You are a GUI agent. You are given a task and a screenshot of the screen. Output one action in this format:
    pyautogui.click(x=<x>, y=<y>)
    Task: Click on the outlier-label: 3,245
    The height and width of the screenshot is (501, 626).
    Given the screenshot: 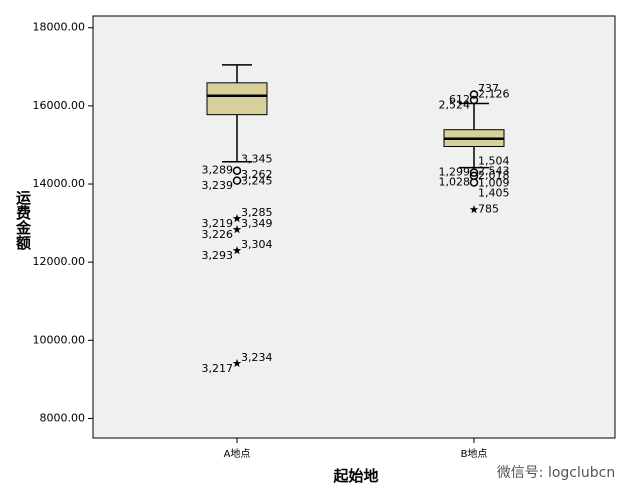 What is the action you would take?
    pyautogui.click(x=257, y=181)
    